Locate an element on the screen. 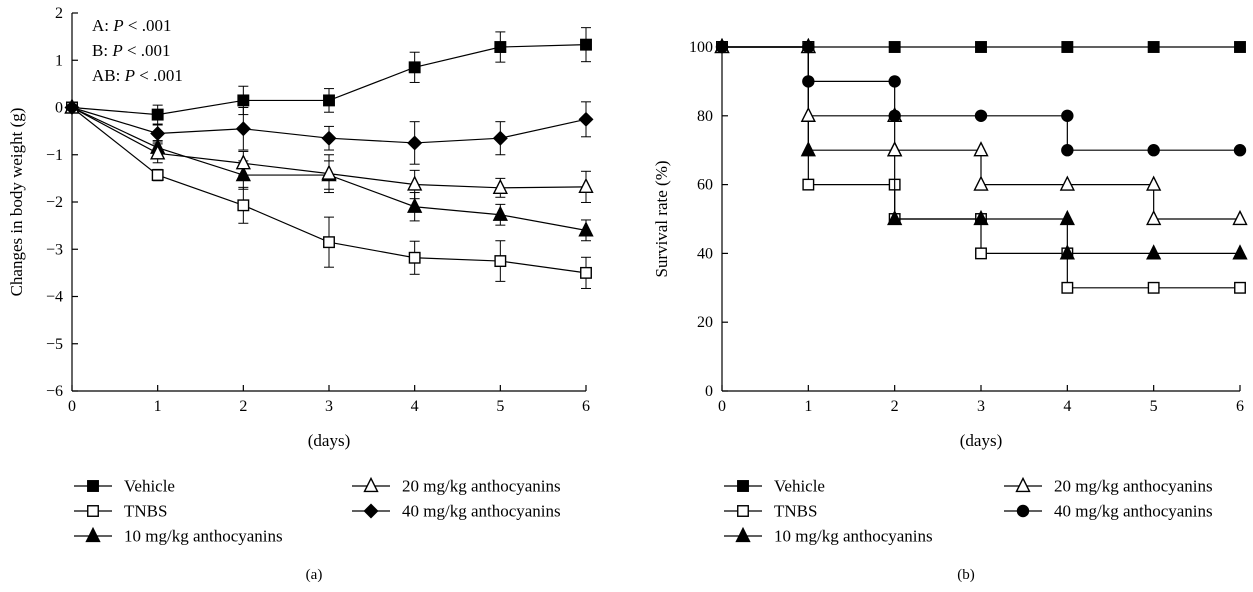 This screenshot has height=592, width=1253. panel-label: (a) is located at coordinates (314, 575).